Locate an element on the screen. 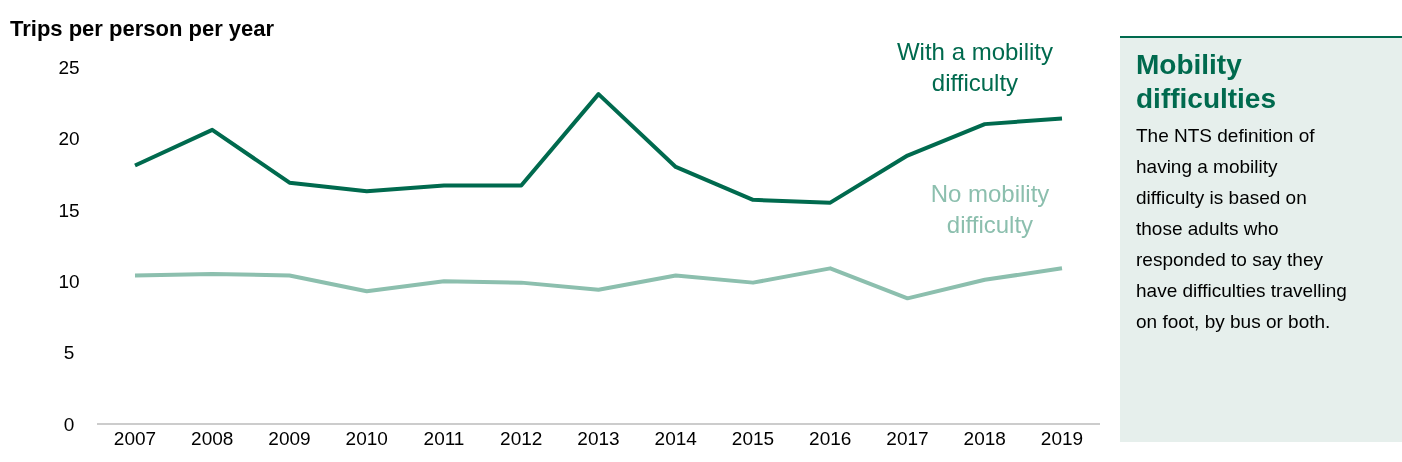  x-tick-label: 2009 is located at coordinates (289, 439).